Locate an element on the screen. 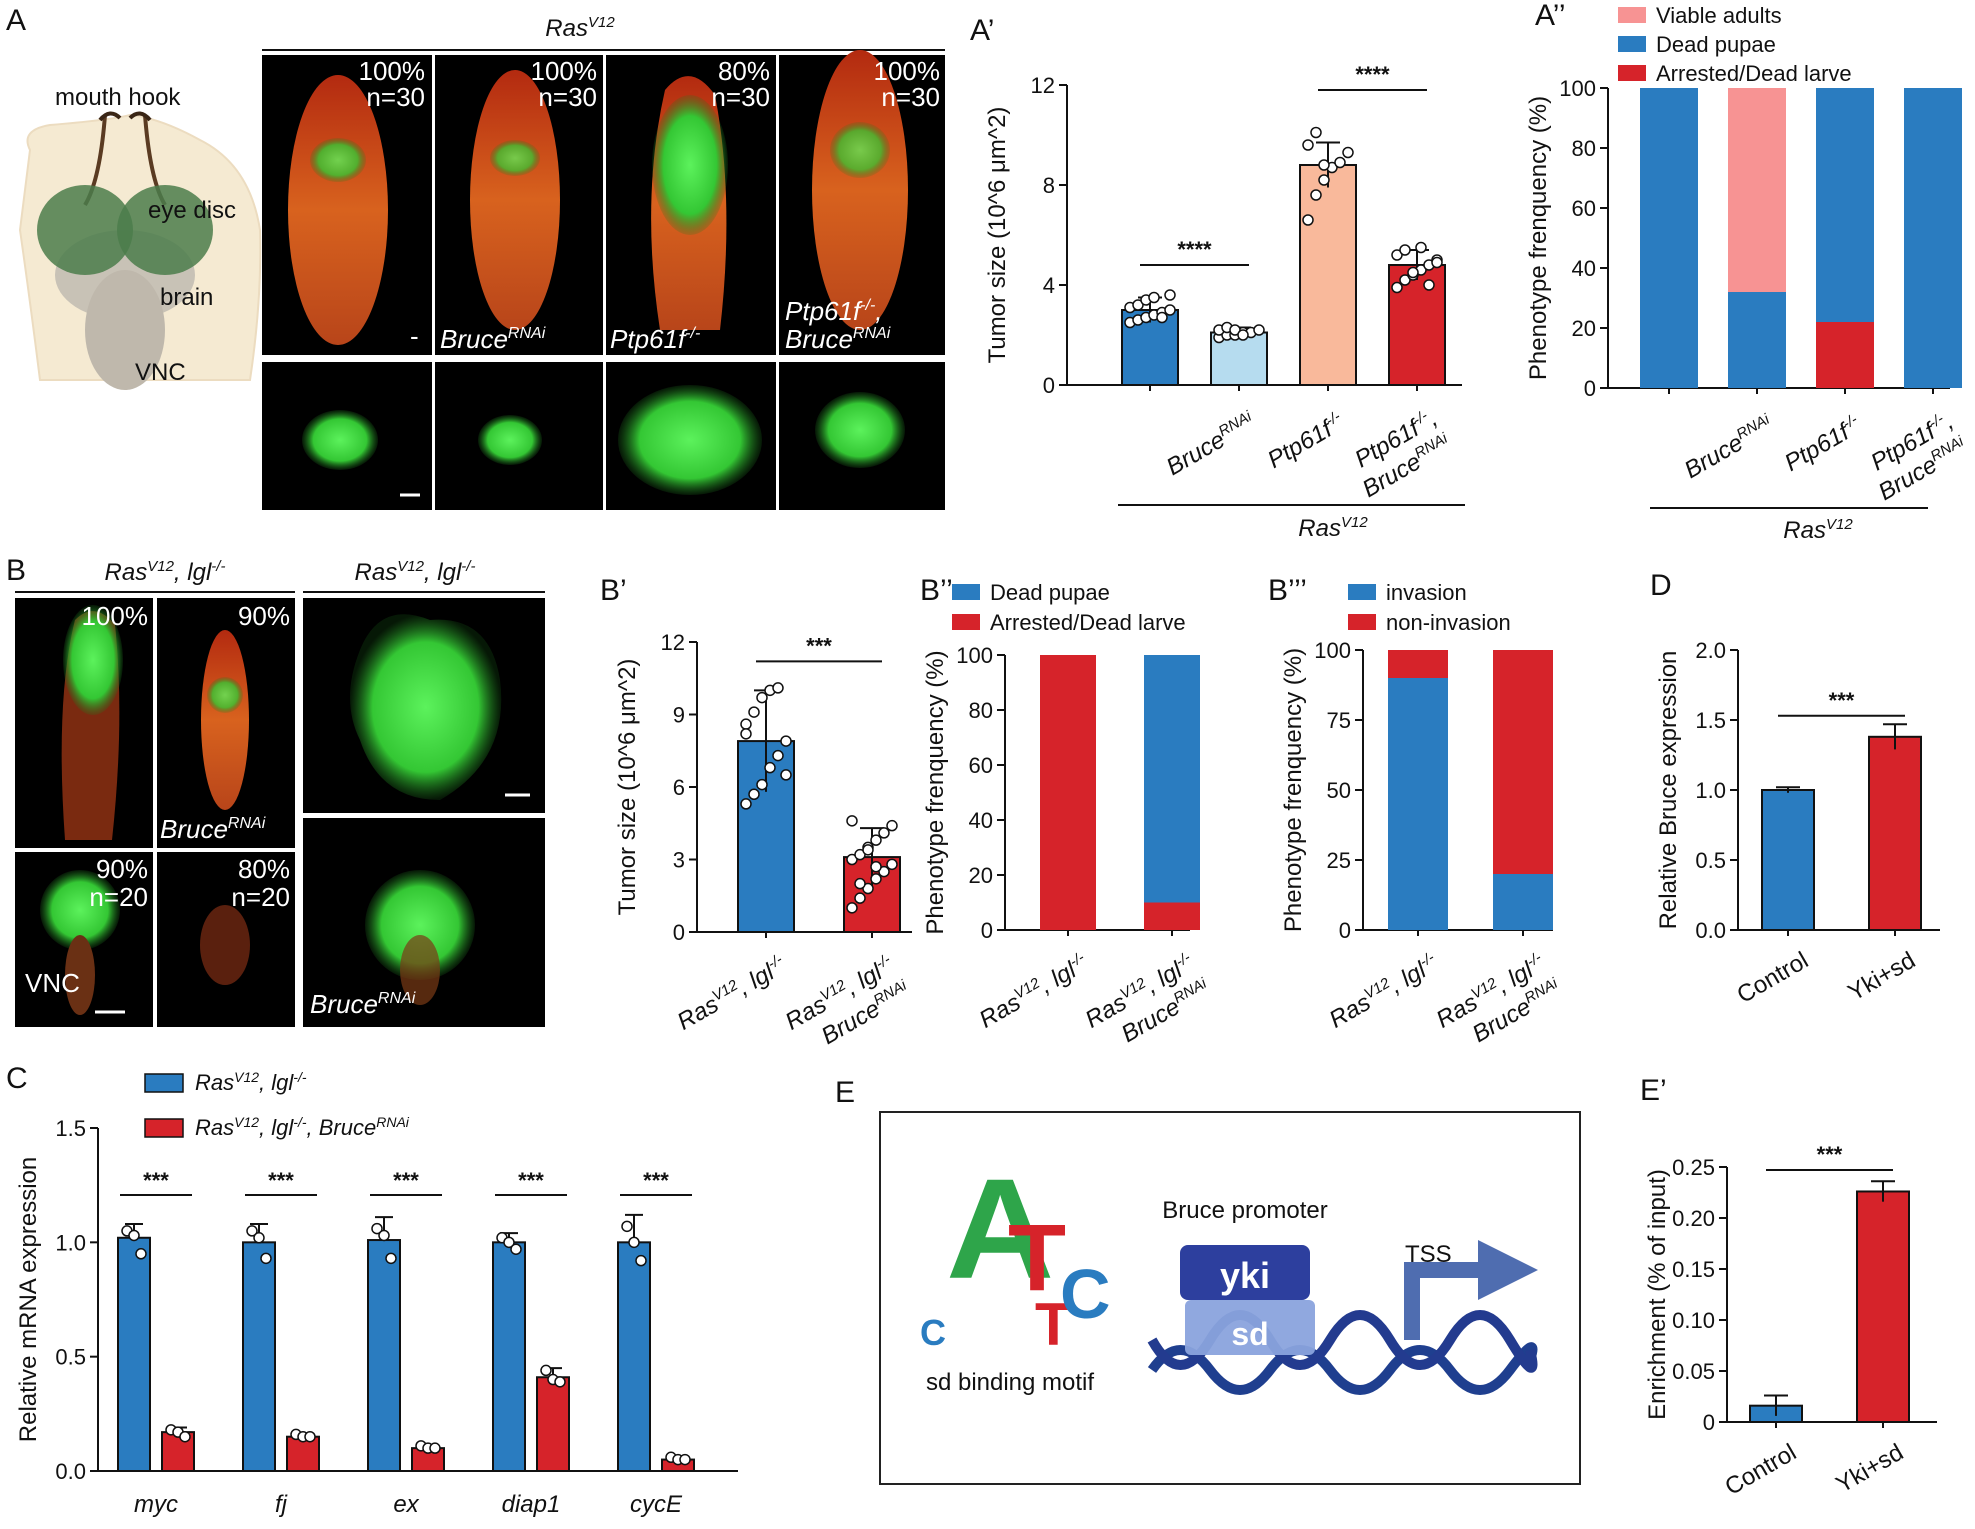  svg-text: C is located at coordinates (1085, 1294).